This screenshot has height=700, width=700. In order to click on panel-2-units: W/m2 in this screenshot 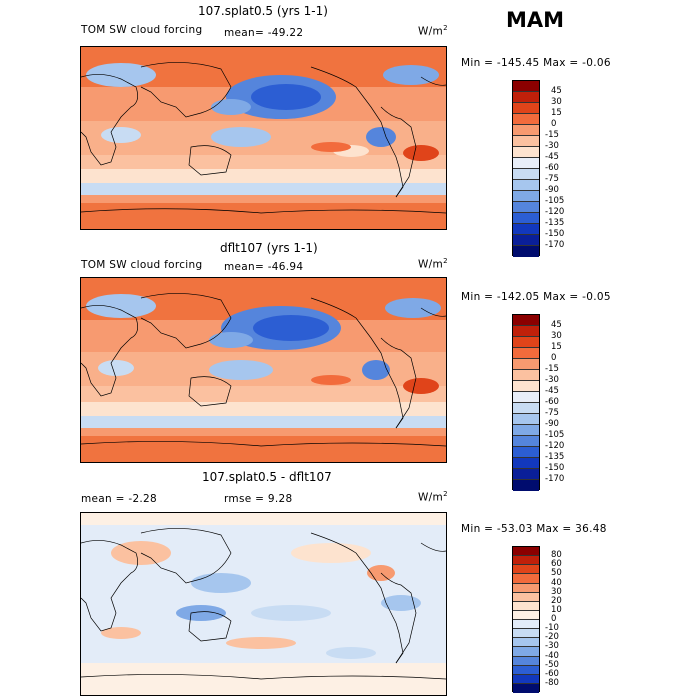, I will do `click(433, 264)`.